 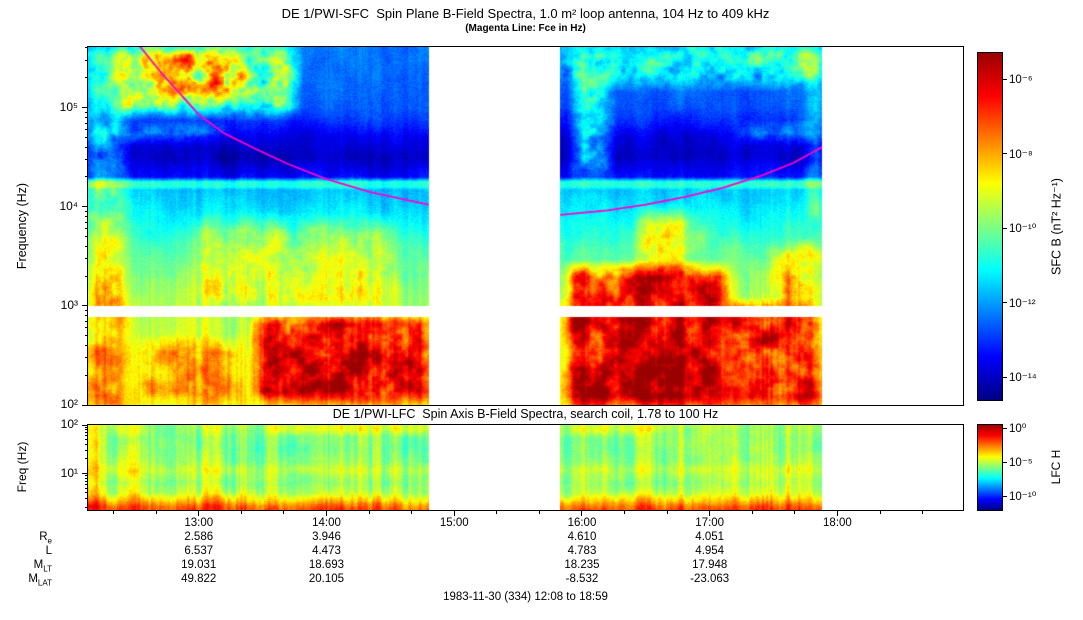 What do you see at coordinates (199, 579) in the screenshot?
I see `ephemeris-value: 49.822` at bounding box center [199, 579].